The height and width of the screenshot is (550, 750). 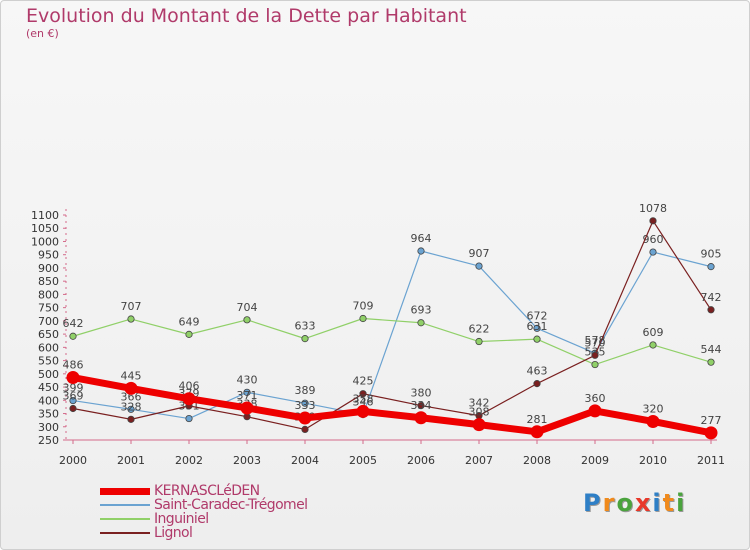 I want to click on legend-label: Inguiniel, so click(x=181, y=519).